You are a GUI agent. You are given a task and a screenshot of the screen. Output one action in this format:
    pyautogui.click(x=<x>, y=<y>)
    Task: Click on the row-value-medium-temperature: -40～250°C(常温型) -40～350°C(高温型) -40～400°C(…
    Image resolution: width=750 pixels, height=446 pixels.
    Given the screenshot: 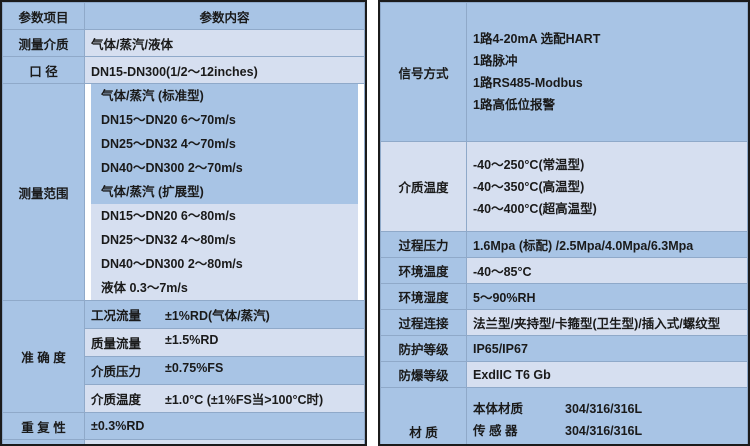 What is the action you would take?
    pyautogui.click(x=607, y=186)
    